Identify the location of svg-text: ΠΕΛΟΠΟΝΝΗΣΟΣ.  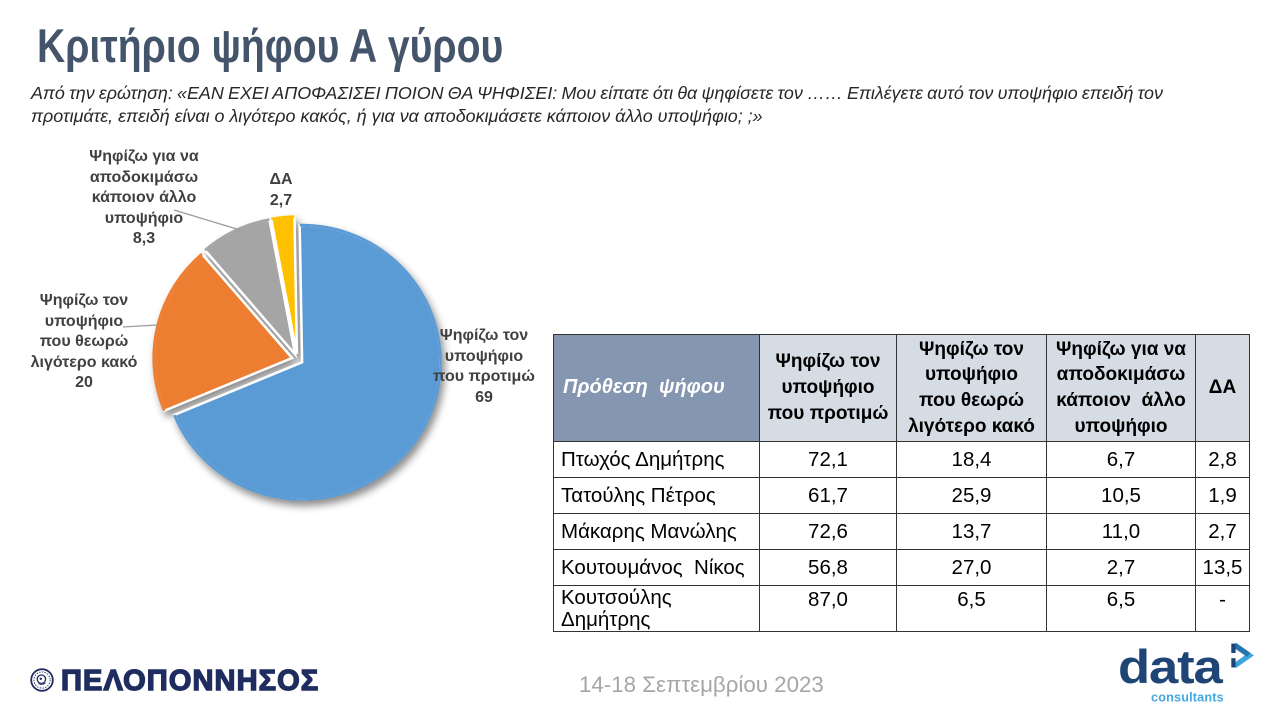
(190, 681).